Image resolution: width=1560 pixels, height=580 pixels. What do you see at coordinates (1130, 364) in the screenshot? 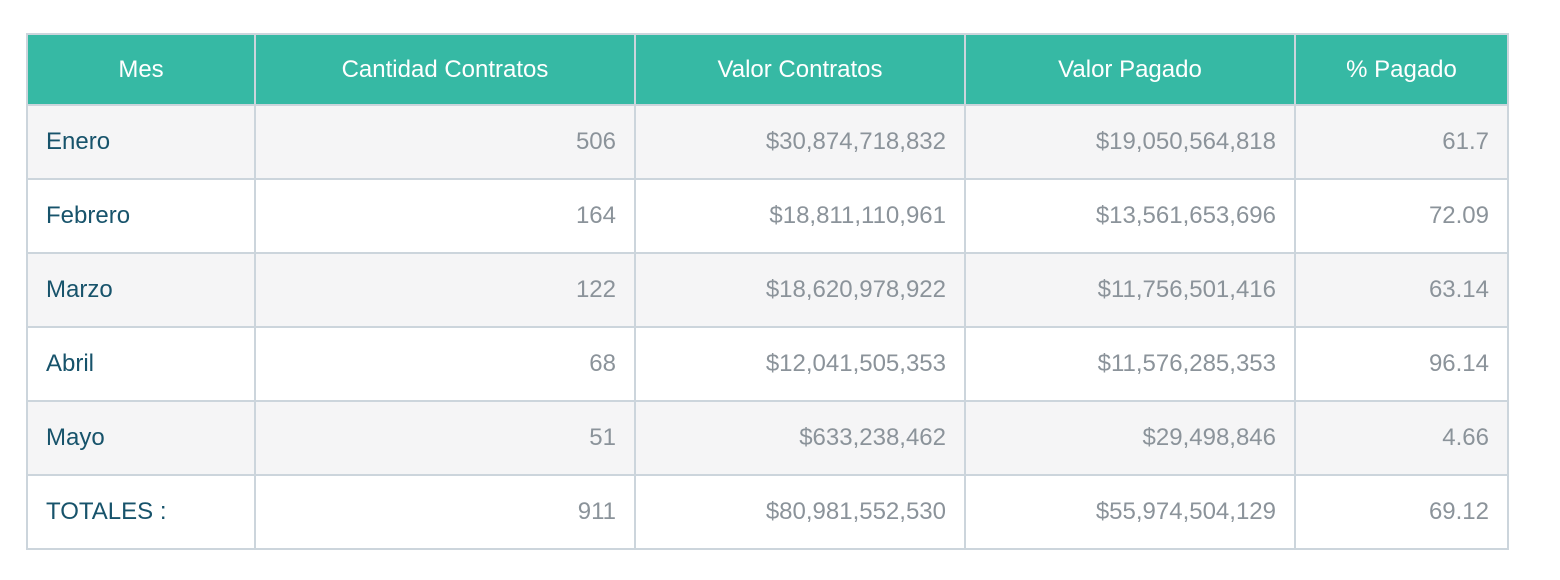
I see `value-cell: $11,576,285,353` at bounding box center [1130, 364].